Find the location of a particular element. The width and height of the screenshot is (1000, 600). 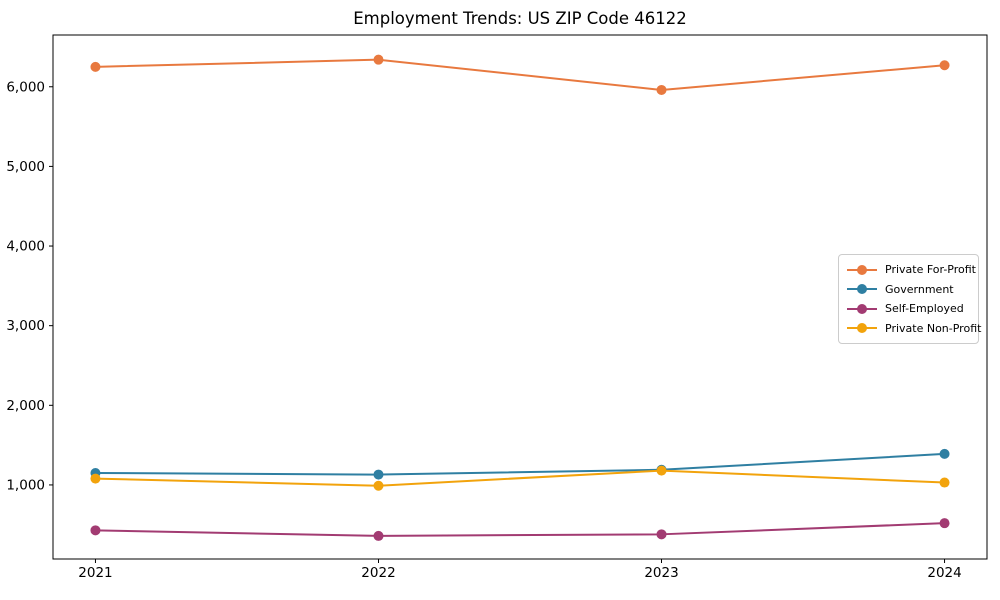

svg-text: 2024 is located at coordinates (944, 573).